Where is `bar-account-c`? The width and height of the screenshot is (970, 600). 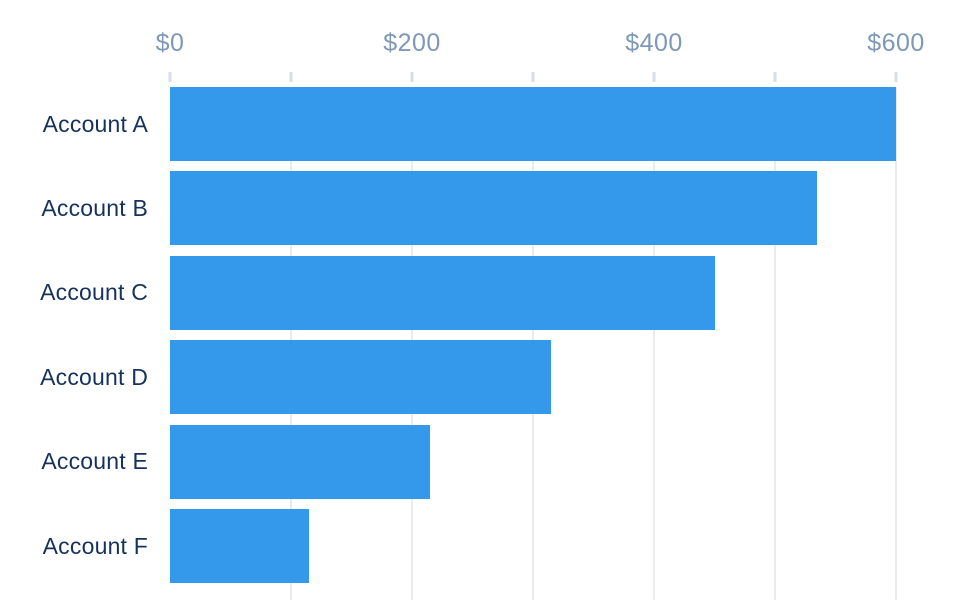
bar-account-c is located at coordinates (442, 292).